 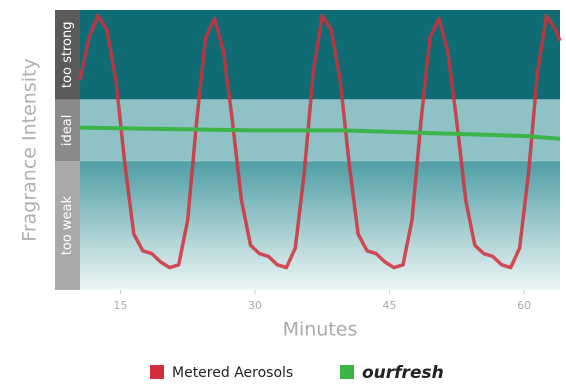 What do you see at coordinates (320, 133) in the screenshot?
I see `series-line` at bounding box center [320, 133].